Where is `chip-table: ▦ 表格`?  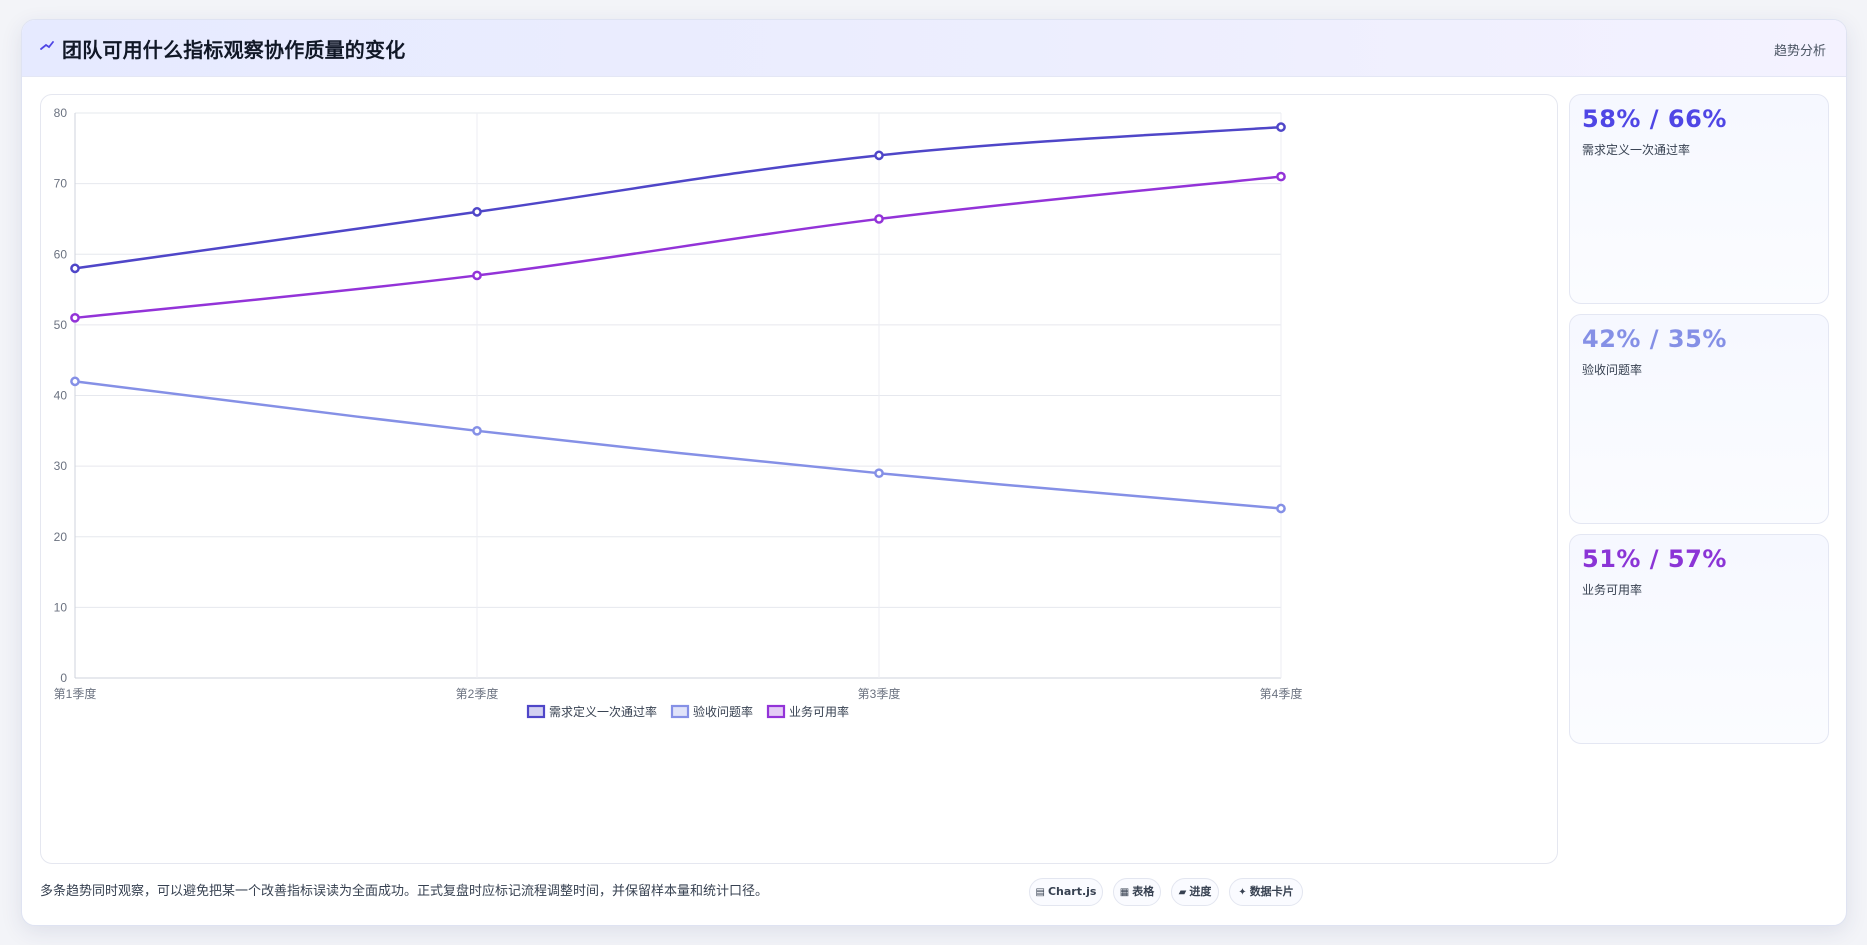 chip-table: ▦ 表格 is located at coordinates (1137, 892).